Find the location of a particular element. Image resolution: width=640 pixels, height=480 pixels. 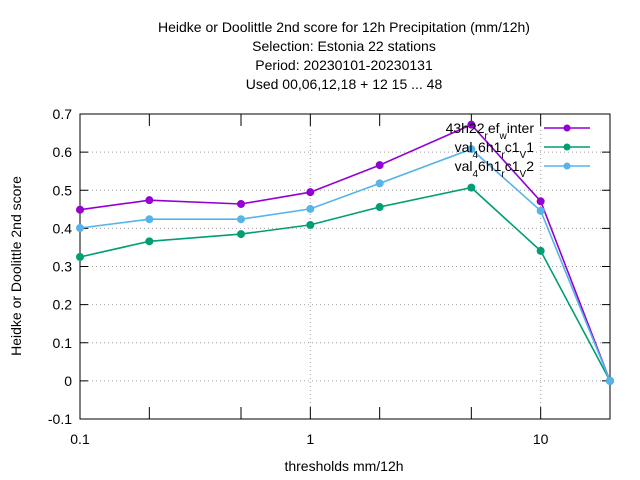

legend-label-2: val46h1rc1V1 is located at coordinates (495, 150).